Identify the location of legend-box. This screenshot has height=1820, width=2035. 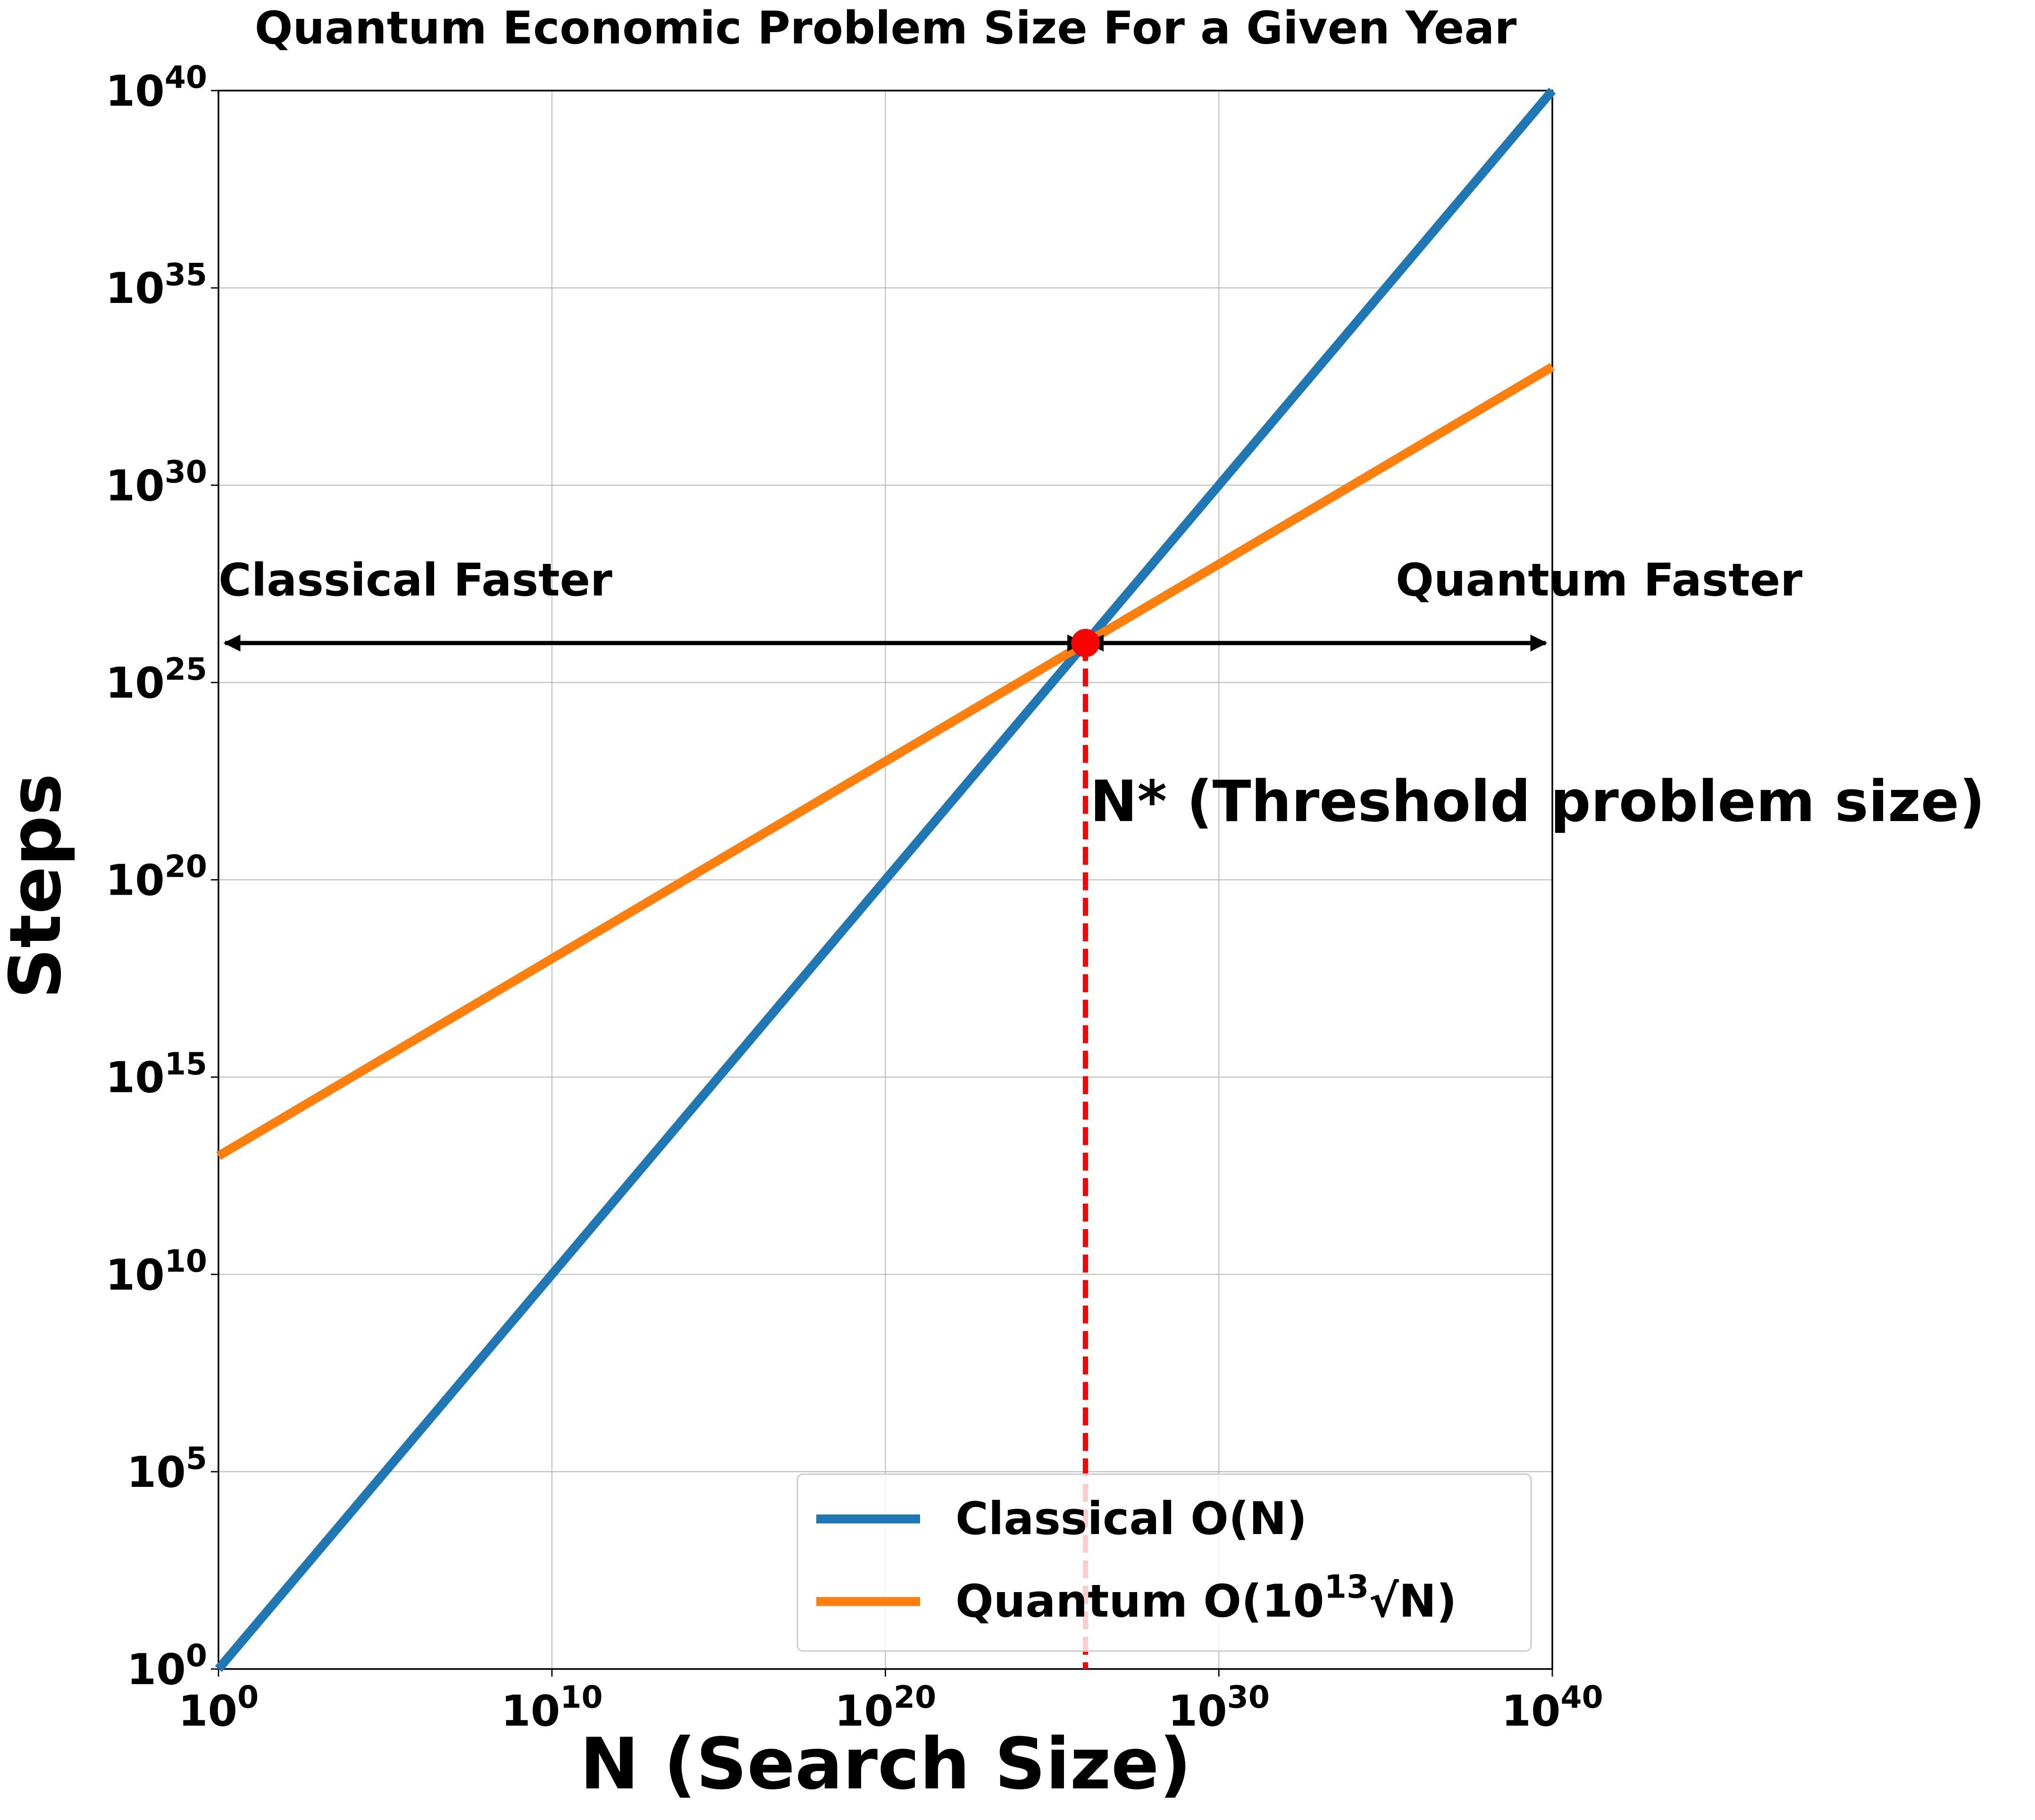
(1164, 1563).